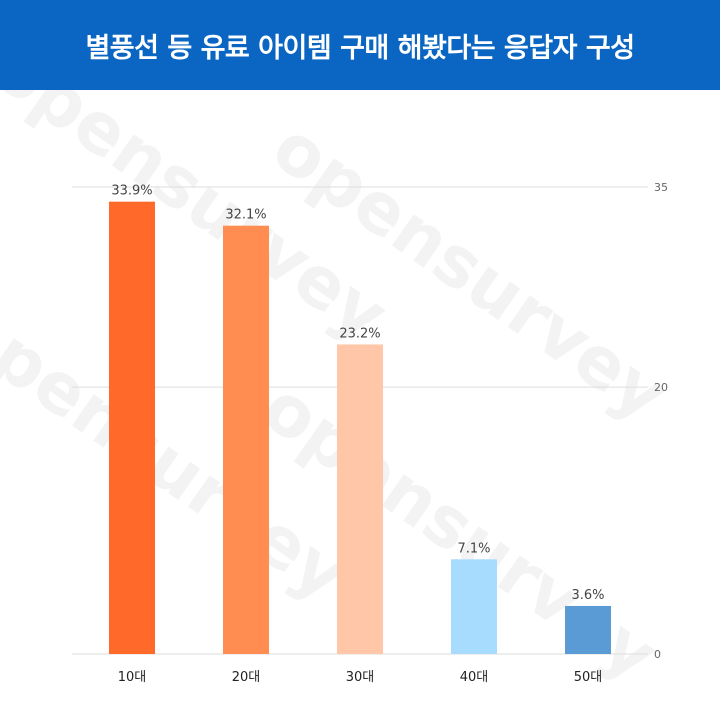 Image resolution: width=720 pixels, height=720 pixels. Describe the element at coordinates (587, 595) in the screenshot. I see `data-label: 3.6%` at that location.